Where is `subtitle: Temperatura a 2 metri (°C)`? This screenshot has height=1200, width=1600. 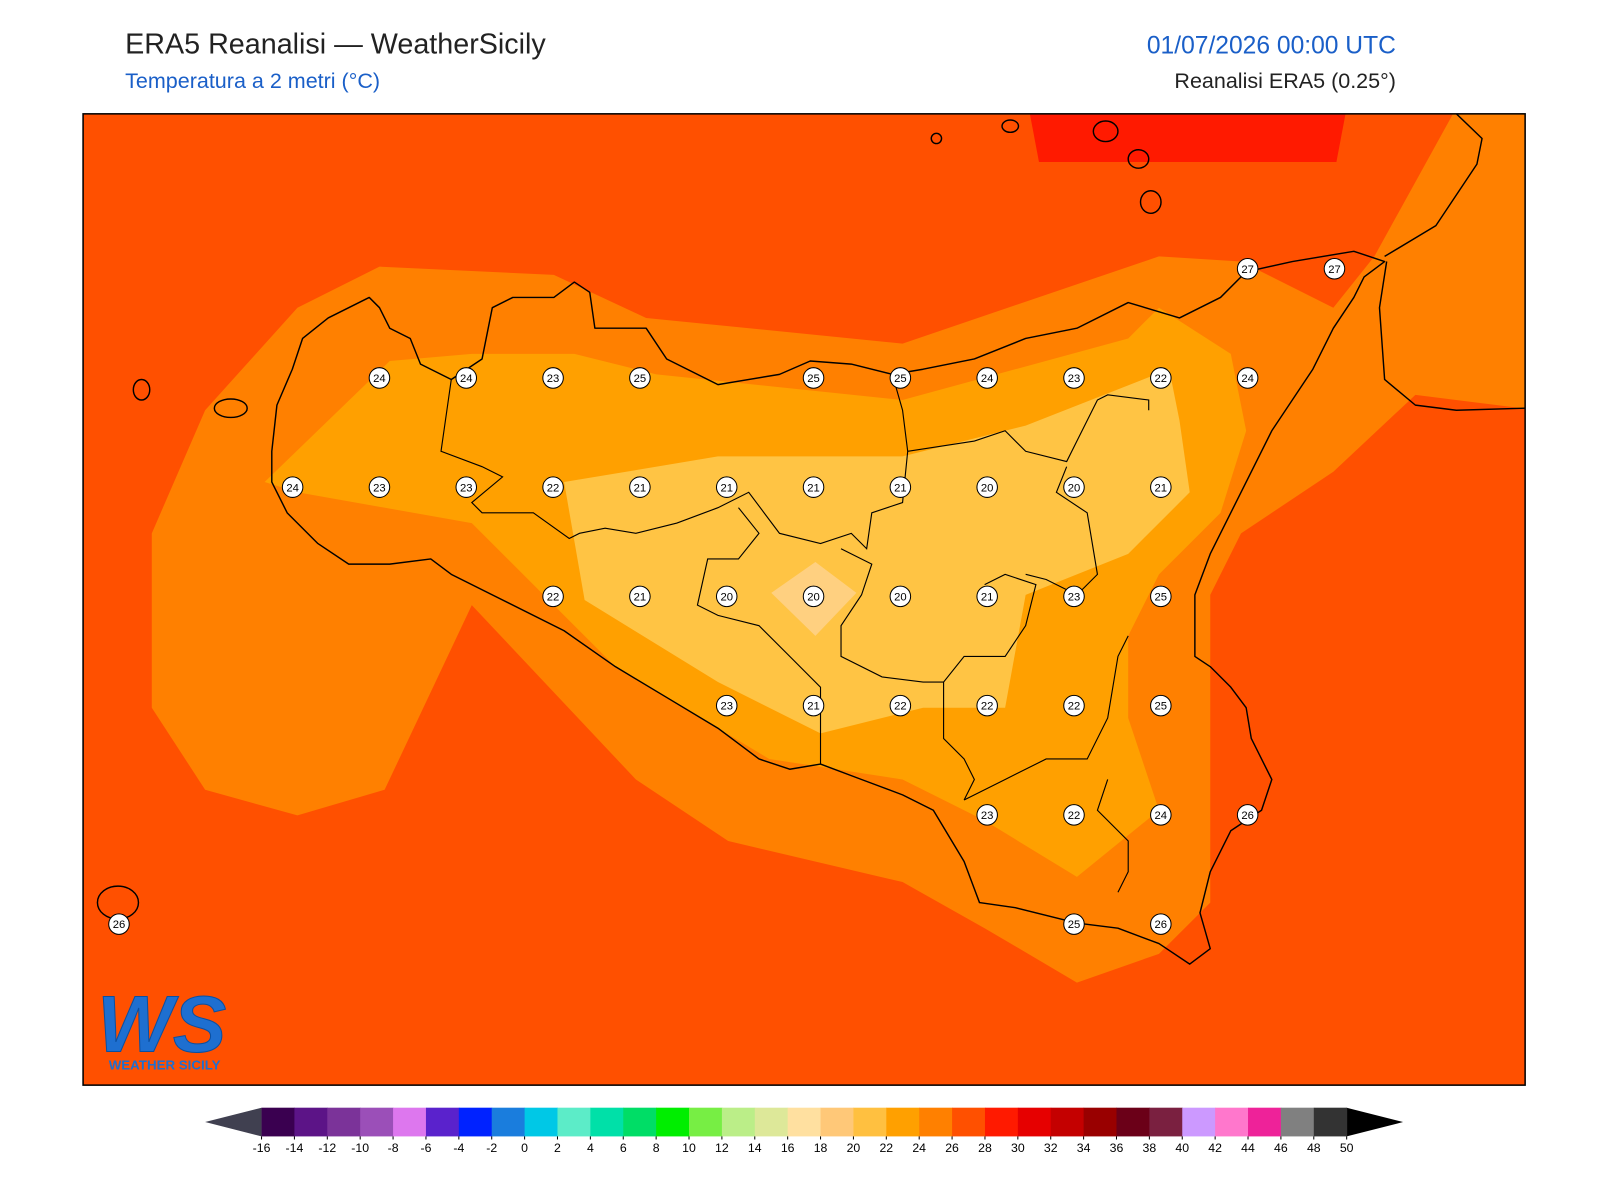
subtitle: Temperatura a 2 metri (°C) is located at coordinates (252, 81).